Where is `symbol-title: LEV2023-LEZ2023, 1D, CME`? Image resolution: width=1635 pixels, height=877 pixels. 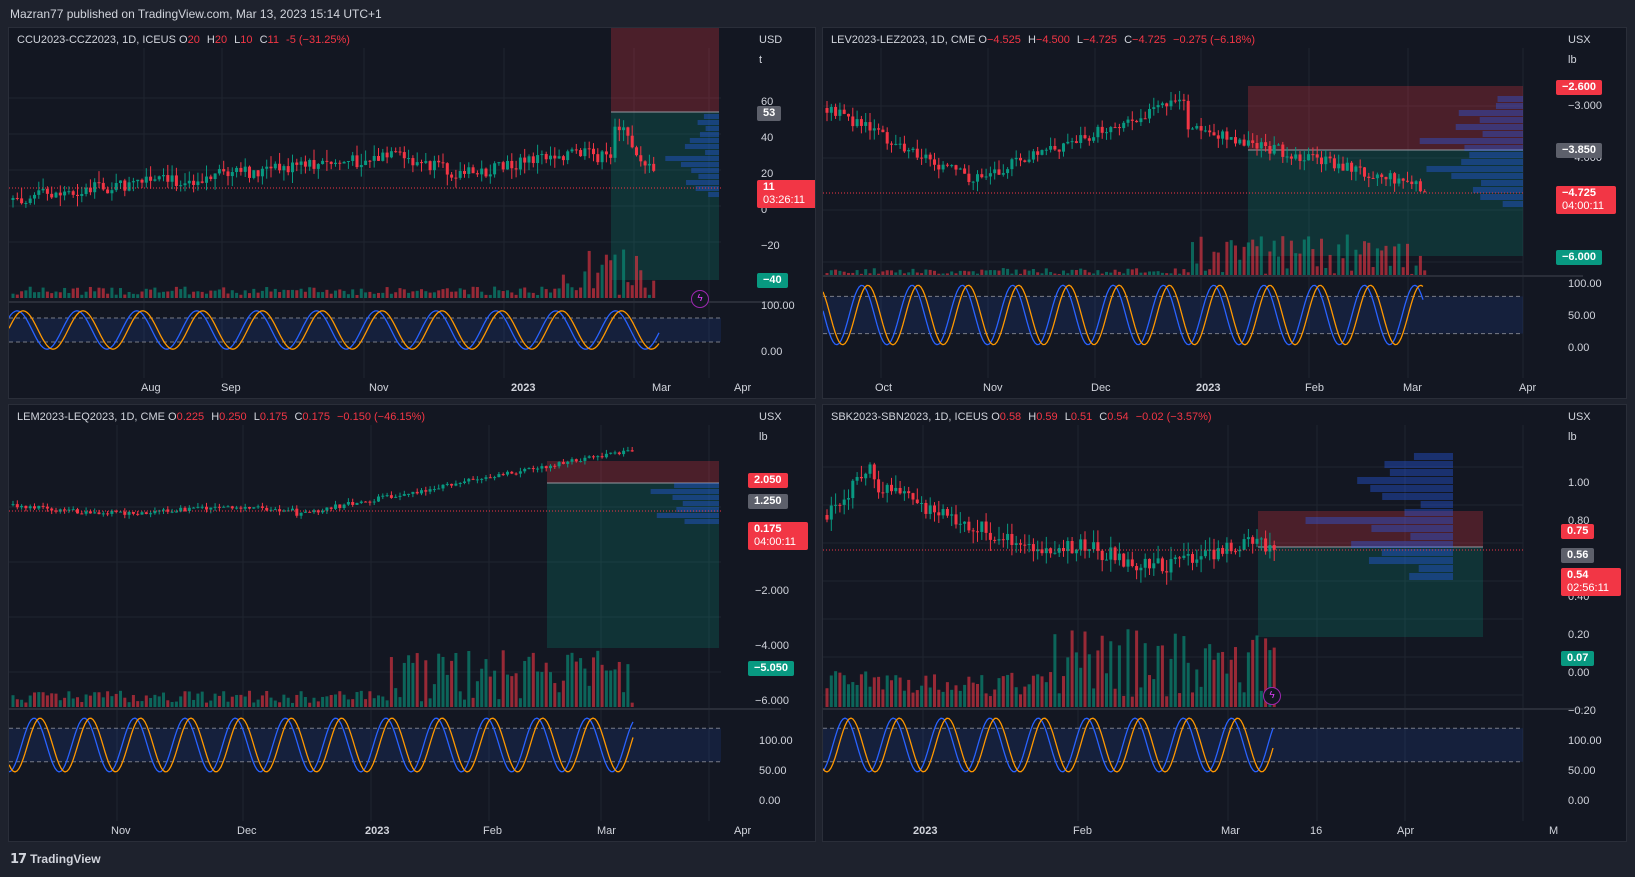
symbol-title: LEV2023-LEZ2023, 1D, CME is located at coordinates (903, 40).